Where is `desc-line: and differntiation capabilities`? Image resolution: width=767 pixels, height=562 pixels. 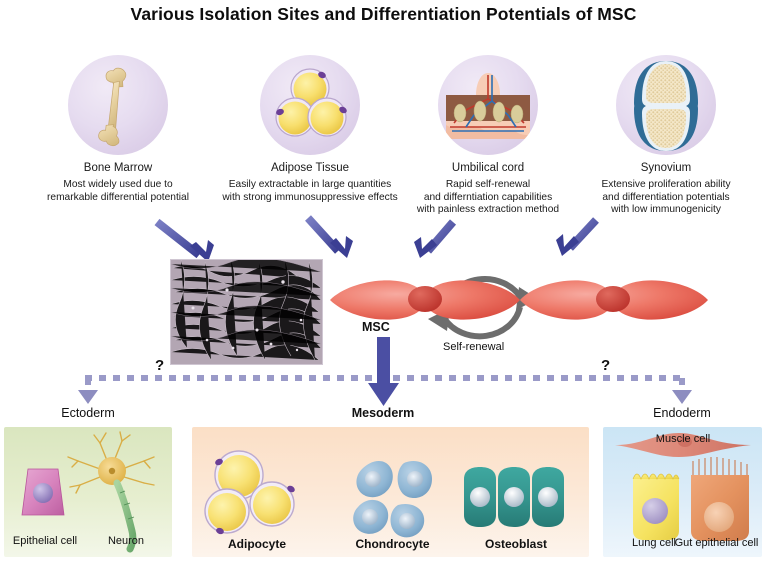
desc-line: and differntiation capabilities is located at coordinates (488, 197).